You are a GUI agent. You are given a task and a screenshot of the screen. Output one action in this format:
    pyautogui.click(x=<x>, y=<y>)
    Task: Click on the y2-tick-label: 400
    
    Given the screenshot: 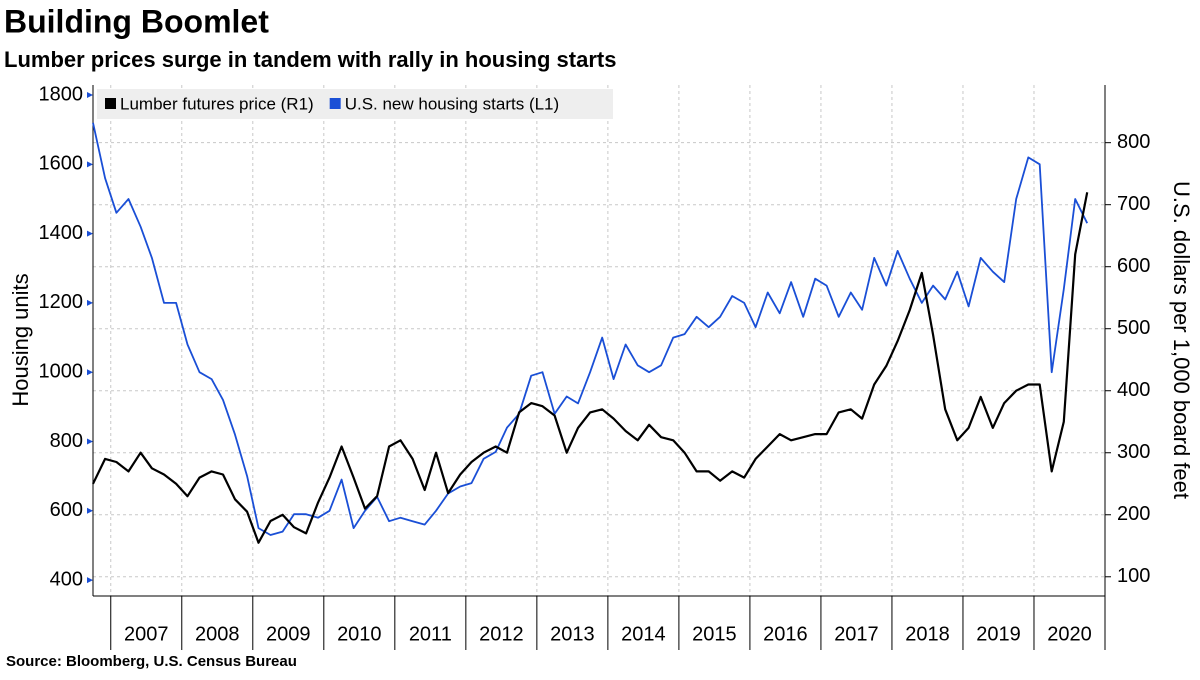 What is the action you would take?
    pyautogui.click(x=1133, y=390)
    